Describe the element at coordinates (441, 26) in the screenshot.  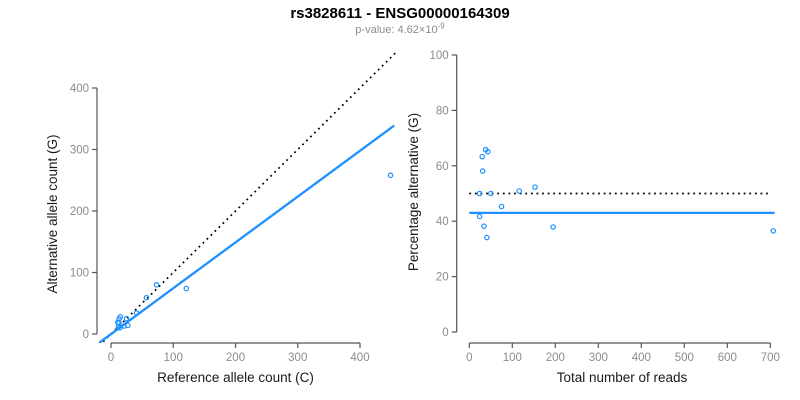
I see `pvalue-exponent: -9` at that location.